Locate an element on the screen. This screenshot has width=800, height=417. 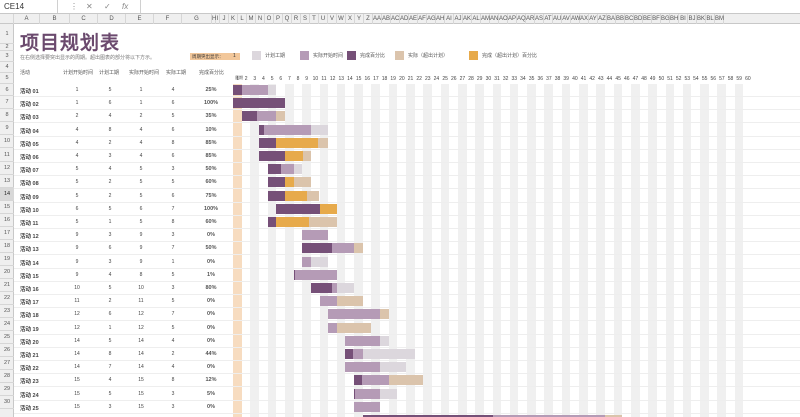
row-header-17: 17 is located at coordinates (7, 233).